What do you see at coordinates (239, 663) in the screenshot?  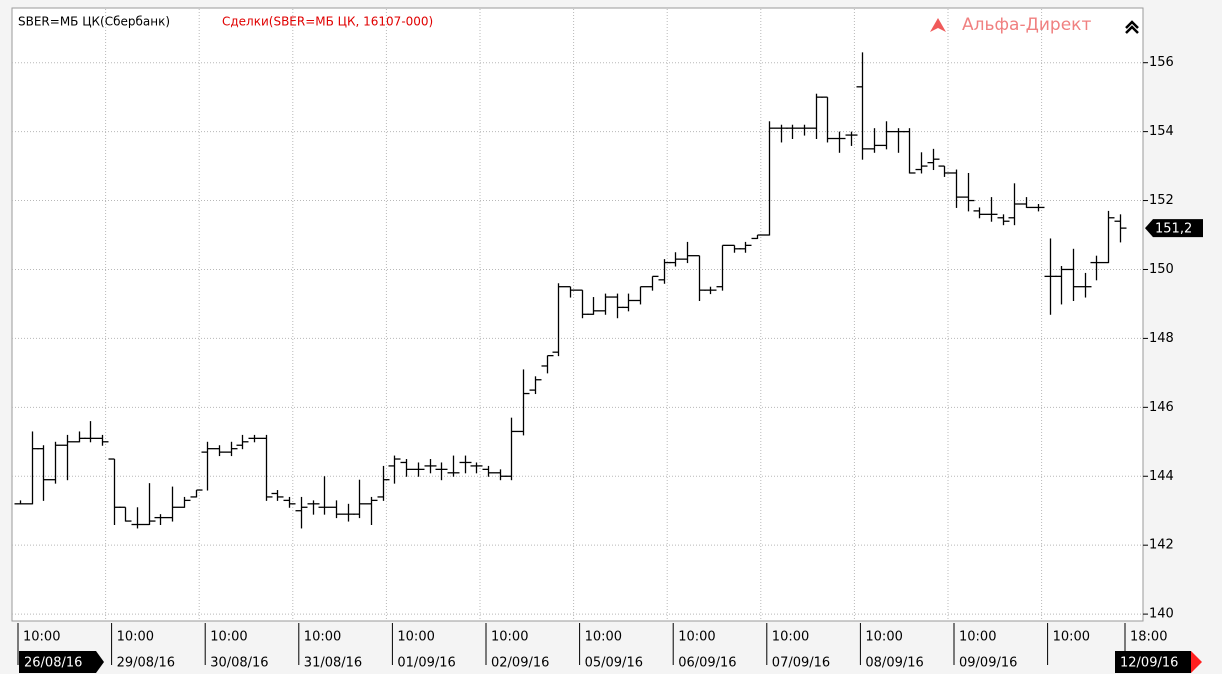 I see `x-date-label: 30/08/16` at bounding box center [239, 663].